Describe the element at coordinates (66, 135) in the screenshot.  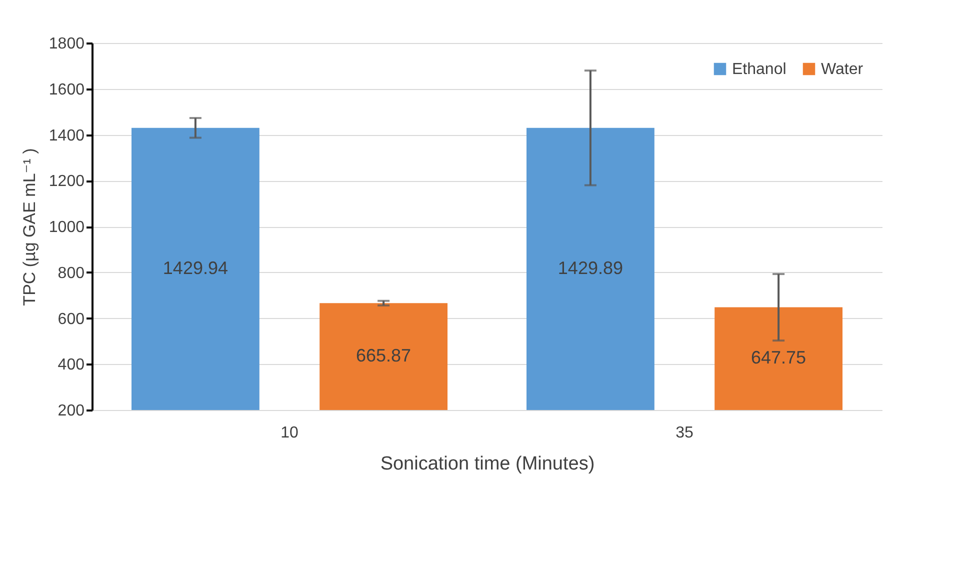
I see `y-tick-label: 1400` at that location.